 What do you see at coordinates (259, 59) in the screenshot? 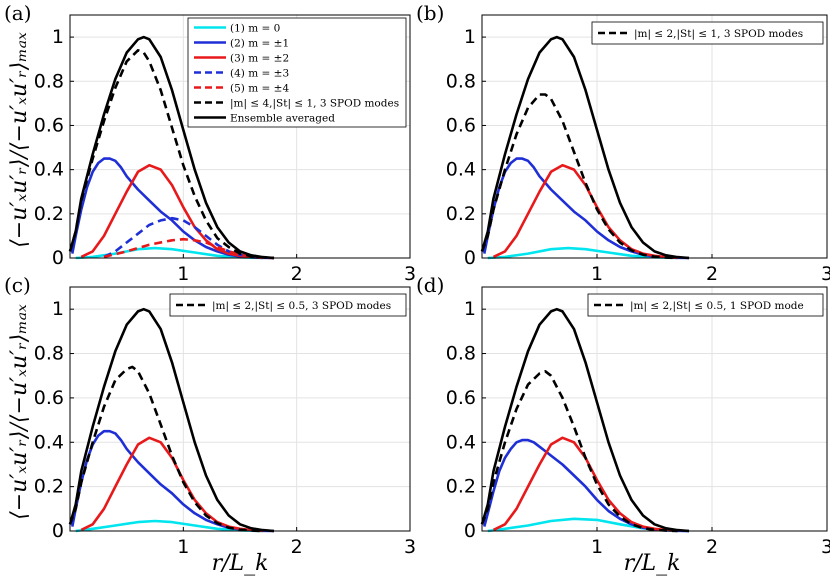
I see `legend-entry: (3) m = ±2` at bounding box center [259, 59].